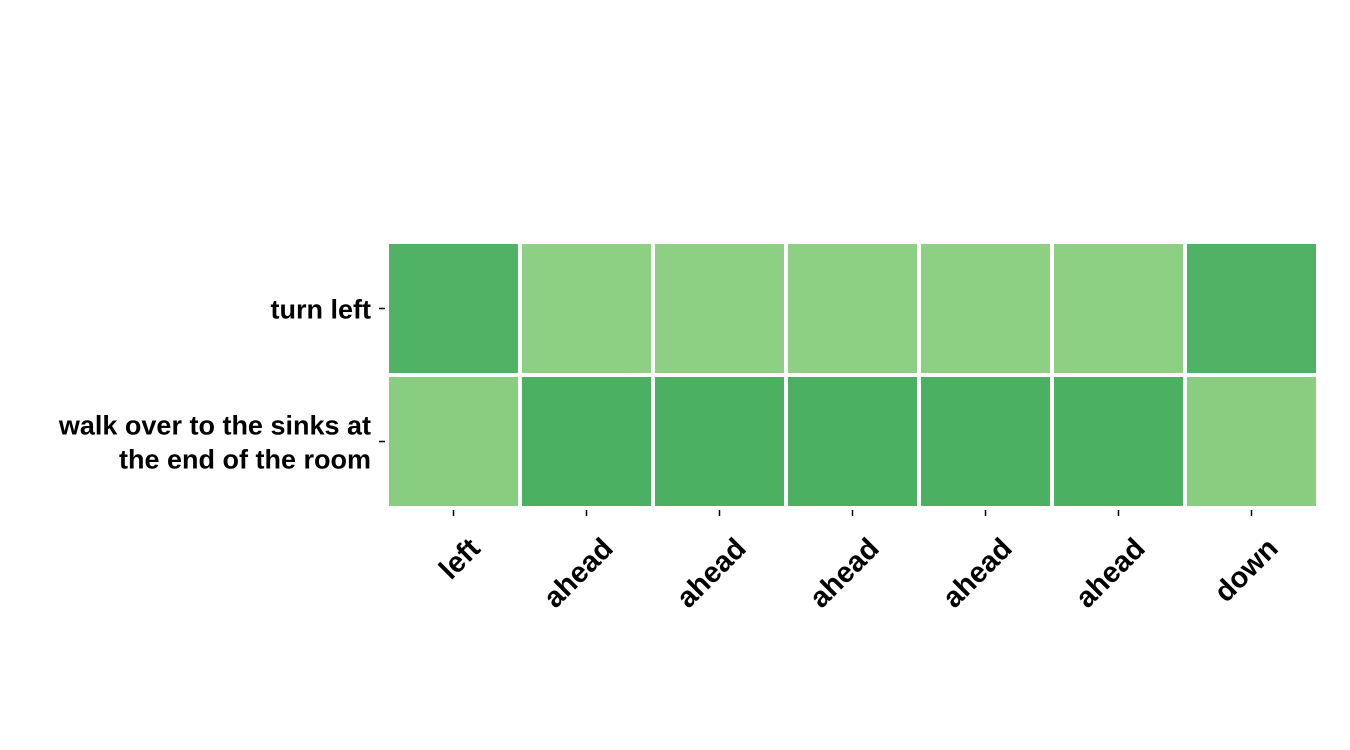 The height and width of the screenshot is (750, 1350). Describe the element at coordinates (453, 441) in the screenshot. I see `heatmap-cell-r1-c0` at that location.